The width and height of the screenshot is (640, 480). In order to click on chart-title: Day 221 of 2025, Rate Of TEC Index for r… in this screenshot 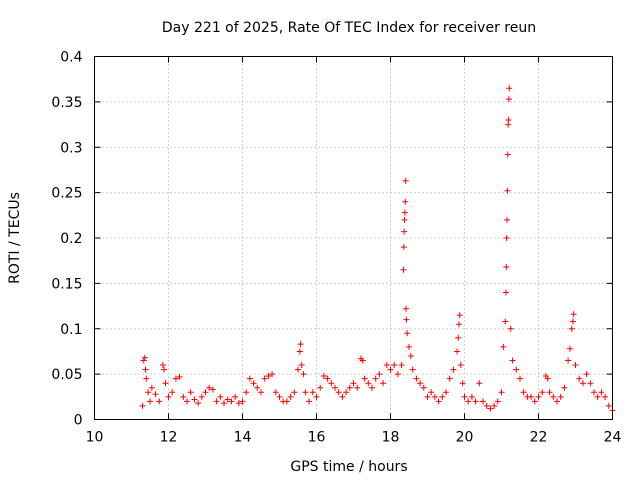, I will do `click(349, 28)`.